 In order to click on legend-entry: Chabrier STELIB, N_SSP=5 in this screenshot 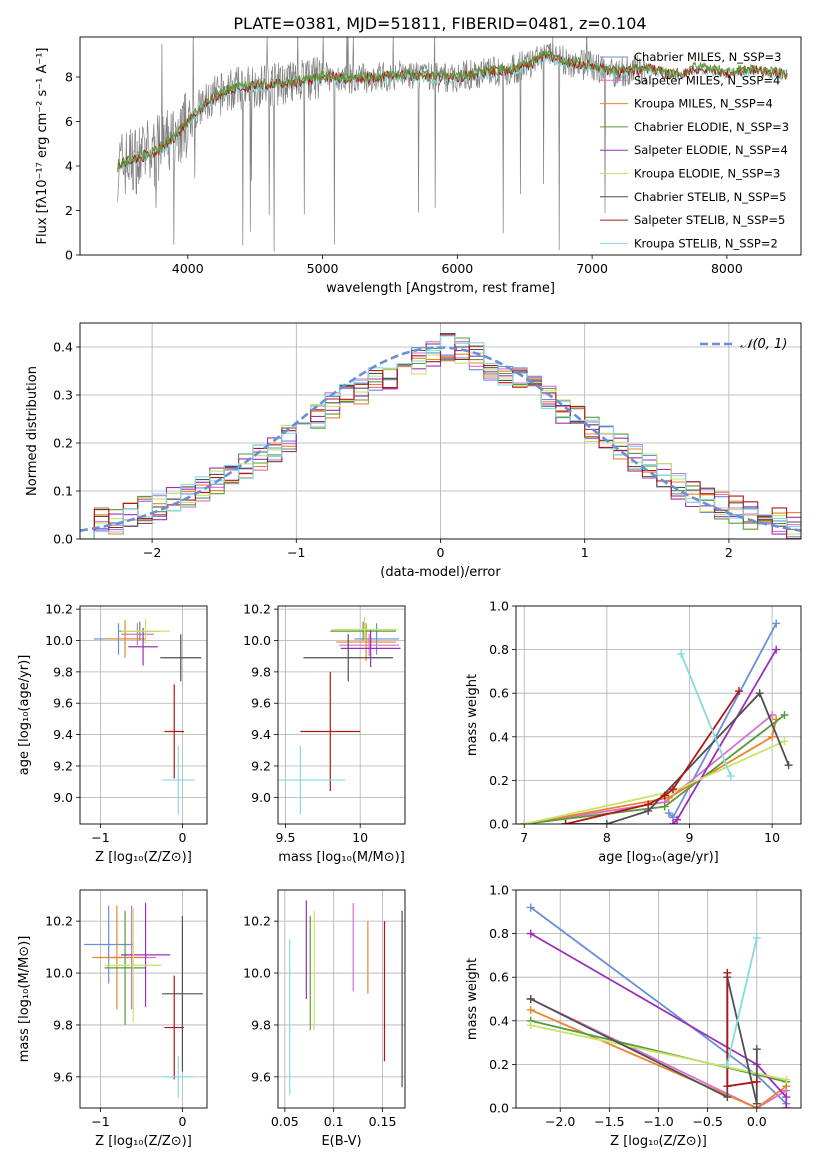, I will do `click(710, 197)`.